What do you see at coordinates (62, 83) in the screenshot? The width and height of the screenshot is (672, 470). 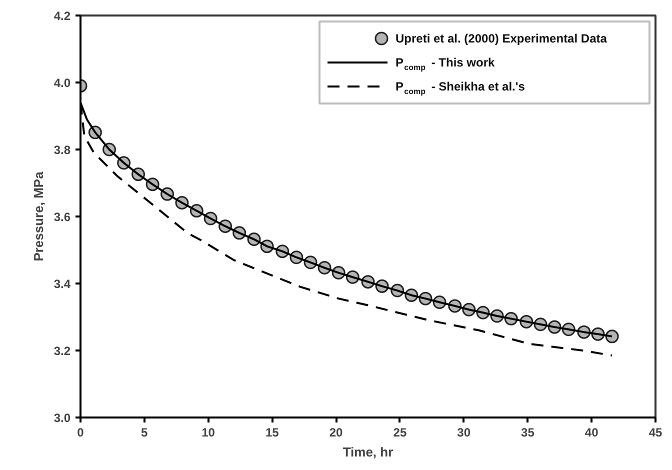 I see `y-tick-label: 4.0` at bounding box center [62, 83].